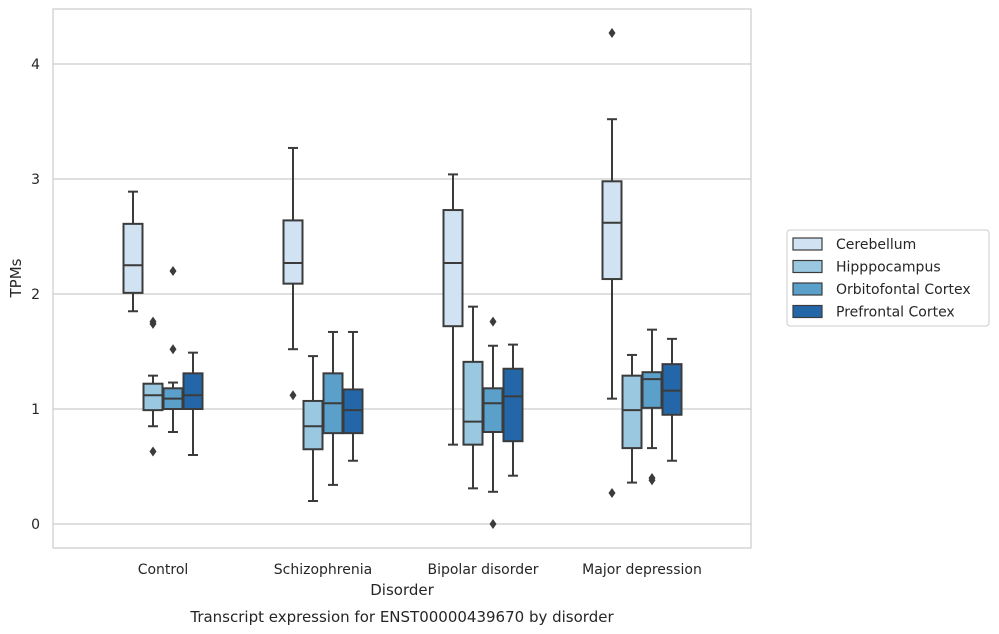 Image resolution: width=999 pixels, height=634 pixels. I want to click on legend-entry: Orbitofontal Cortex, so click(903, 290).